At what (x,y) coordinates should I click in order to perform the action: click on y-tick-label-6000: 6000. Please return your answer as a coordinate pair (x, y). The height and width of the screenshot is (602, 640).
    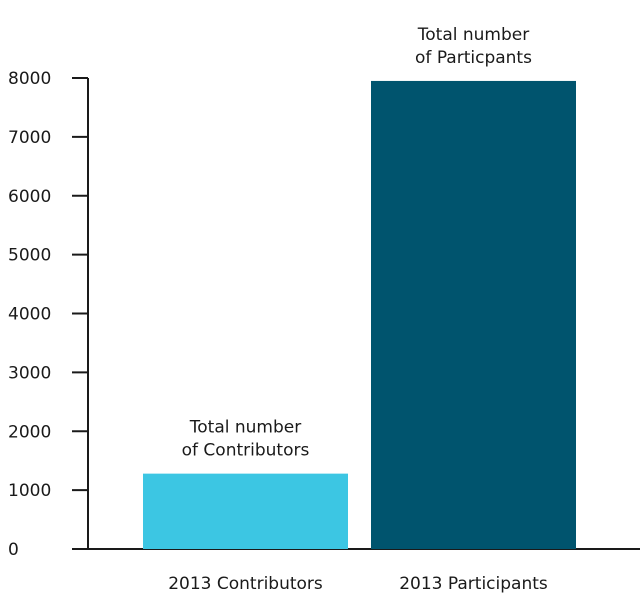
    Looking at the image, I should click on (29, 197).